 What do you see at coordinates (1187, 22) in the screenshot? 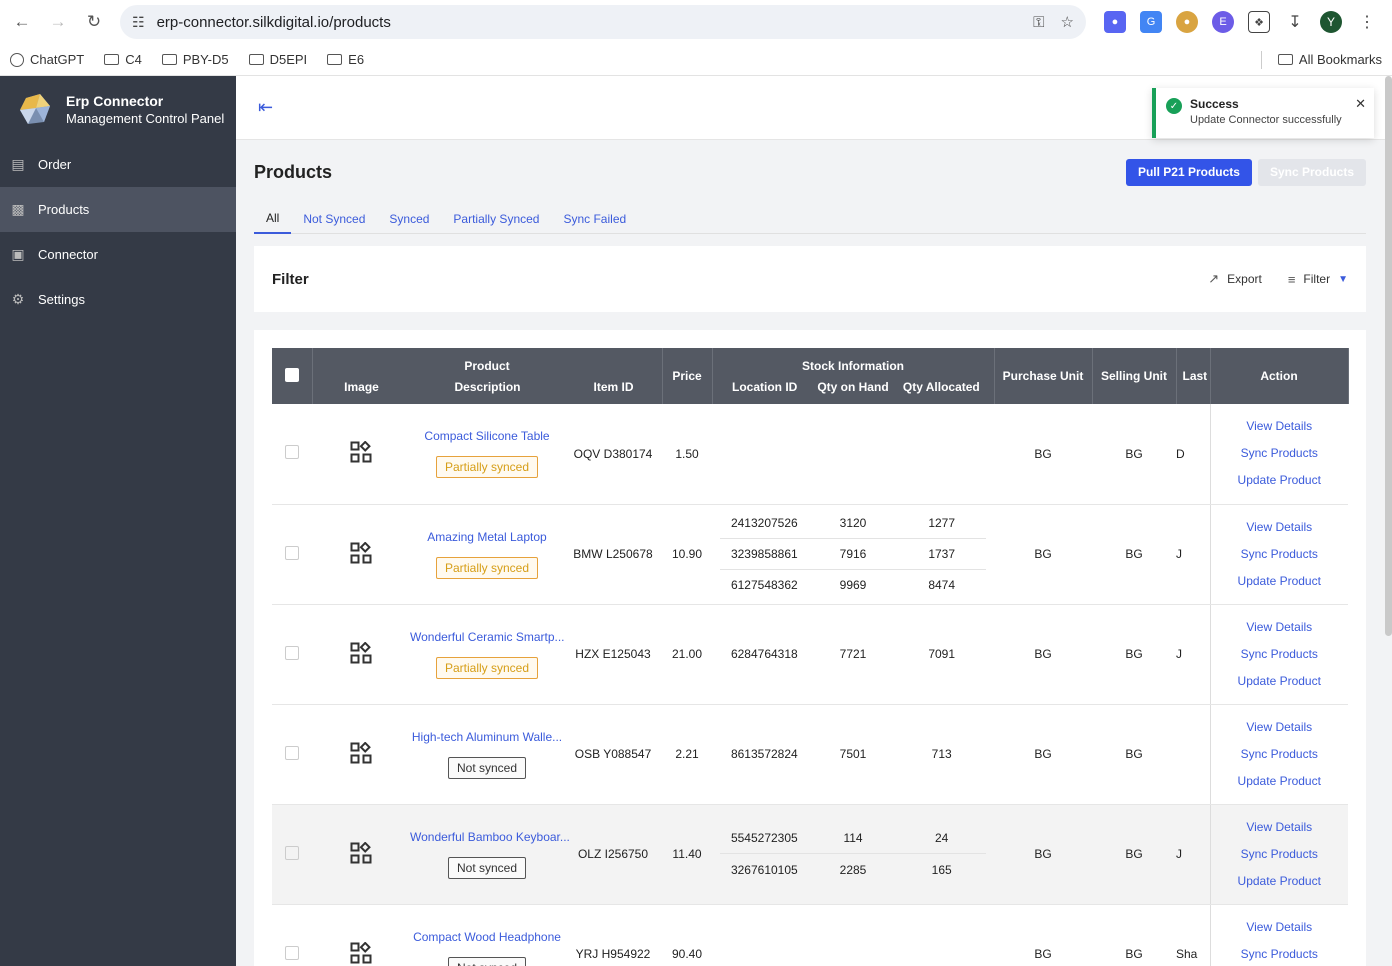
I see `cookie-extension-icon: ●` at bounding box center [1187, 22].